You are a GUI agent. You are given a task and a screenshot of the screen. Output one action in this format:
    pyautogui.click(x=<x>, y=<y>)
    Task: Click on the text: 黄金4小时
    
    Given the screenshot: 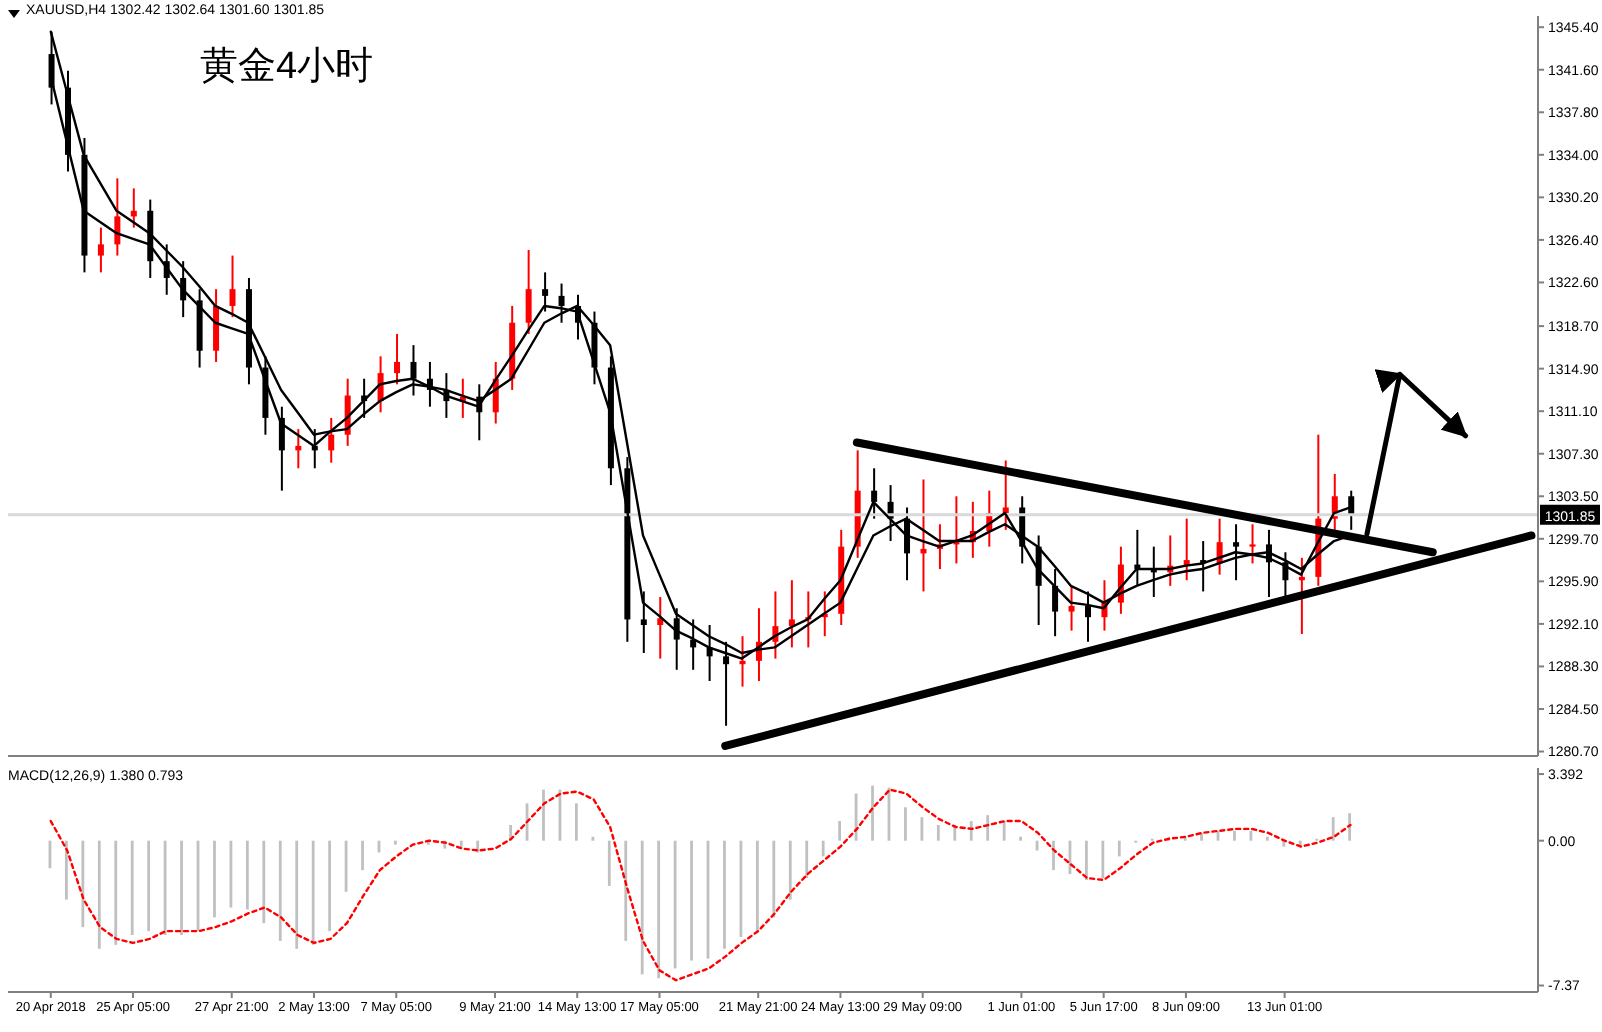 What is the action you would take?
    pyautogui.click(x=287, y=68)
    